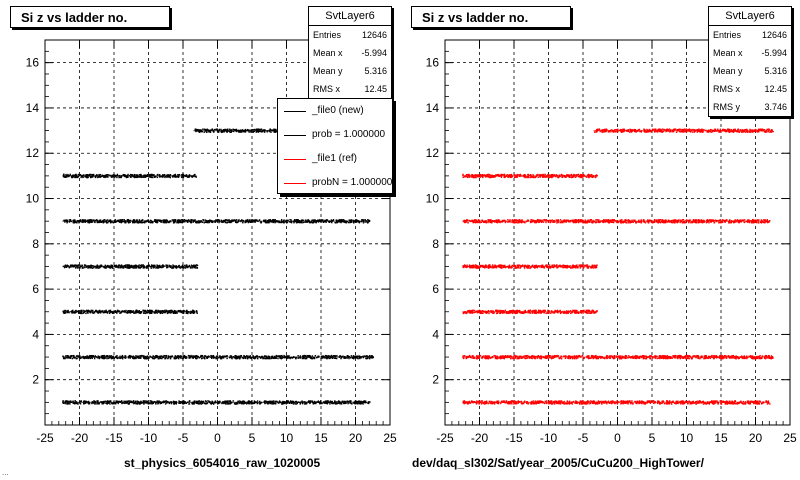 The height and width of the screenshot is (480, 800). Describe the element at coordinates (375, 71) in the screenshot. I see `left-stats-value: 5.316` at that location.